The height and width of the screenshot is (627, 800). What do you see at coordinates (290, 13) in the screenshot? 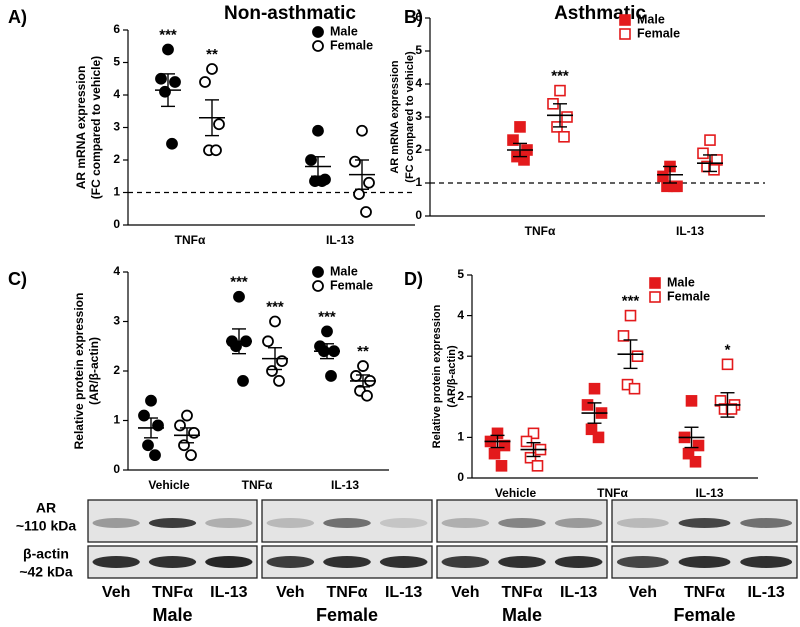
I see `panel-title: Non-asthmatic` at bounding box center [290, 13].